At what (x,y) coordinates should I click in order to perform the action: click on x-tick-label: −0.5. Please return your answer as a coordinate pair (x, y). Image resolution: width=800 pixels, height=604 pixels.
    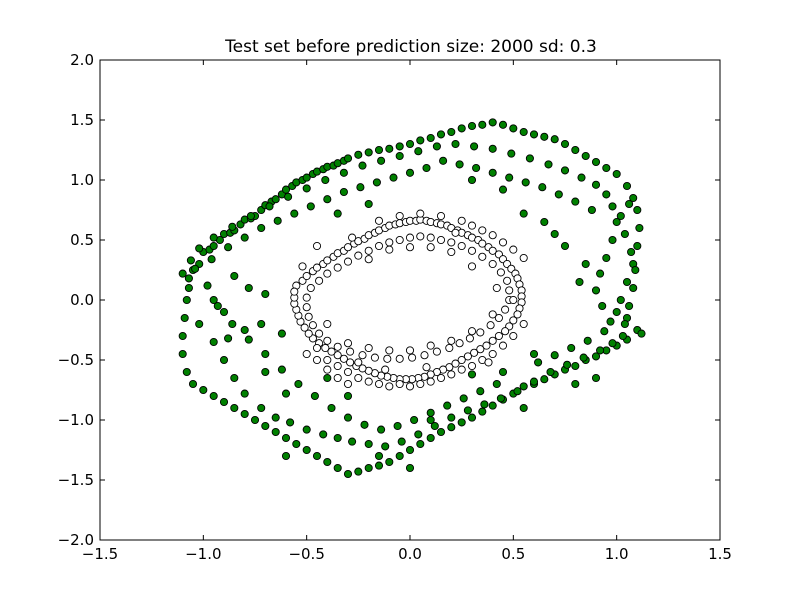
    Looking at the image, I should click on (306, 554).